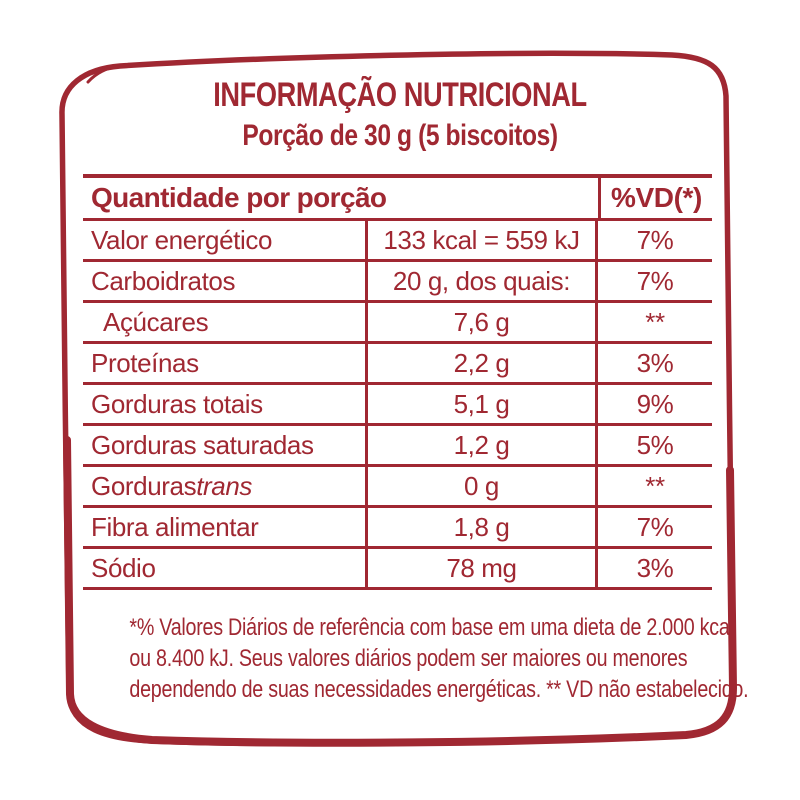 The image size is (800, 800). What do you see at coordinates (481, 568) in the screenshot?
I see `nutrient-amount: 78 mg` at bounding box center [481, 568].